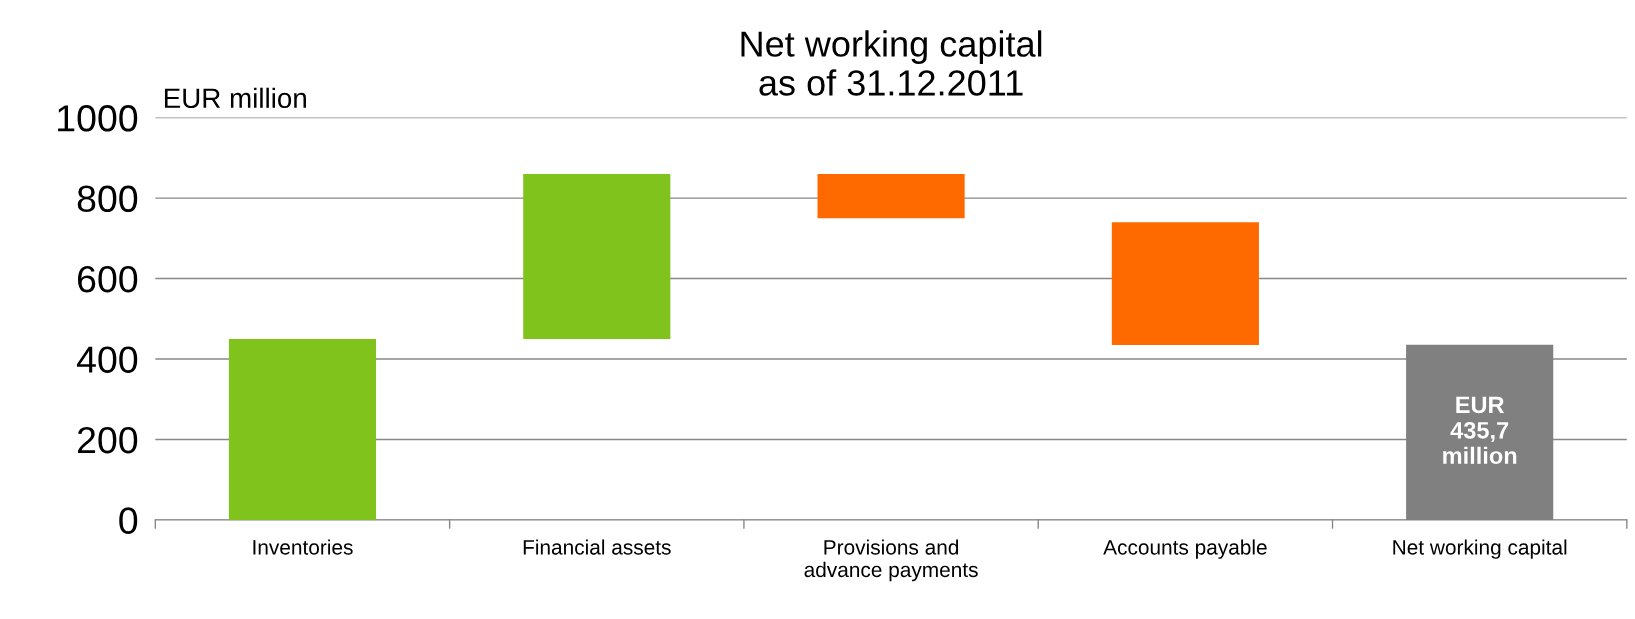  I want to click on x-tick-label: Net working capital, so click(1480, 549).